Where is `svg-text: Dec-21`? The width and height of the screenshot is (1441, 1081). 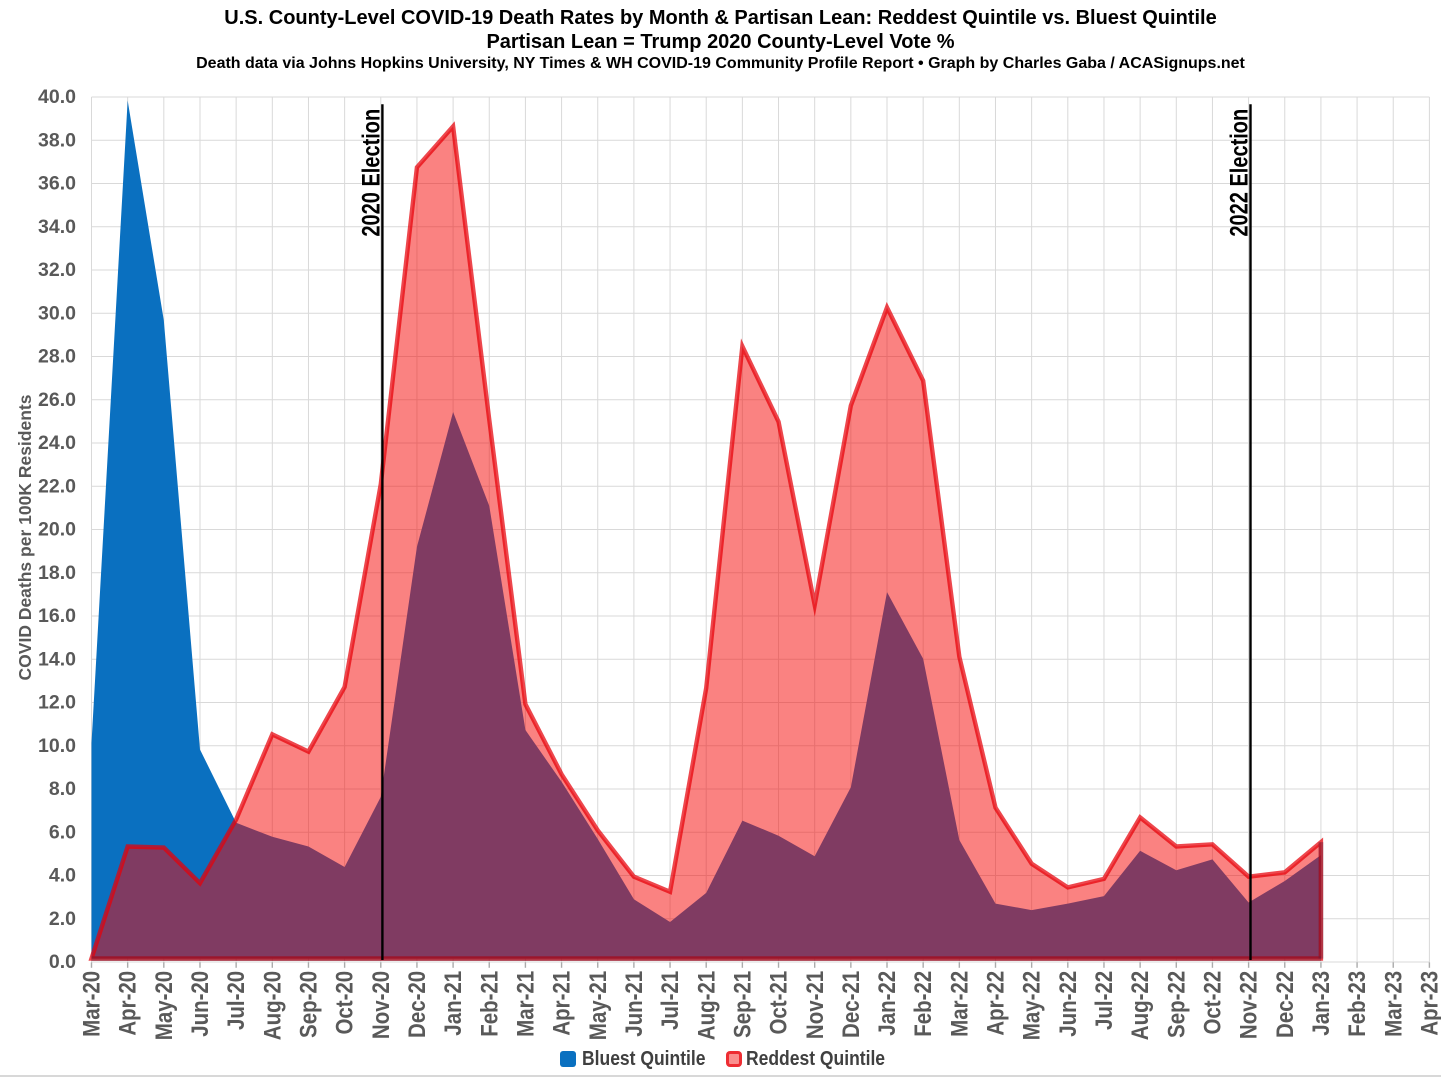 svg-text: Dec-21 is located at coordinates (850, 1004).